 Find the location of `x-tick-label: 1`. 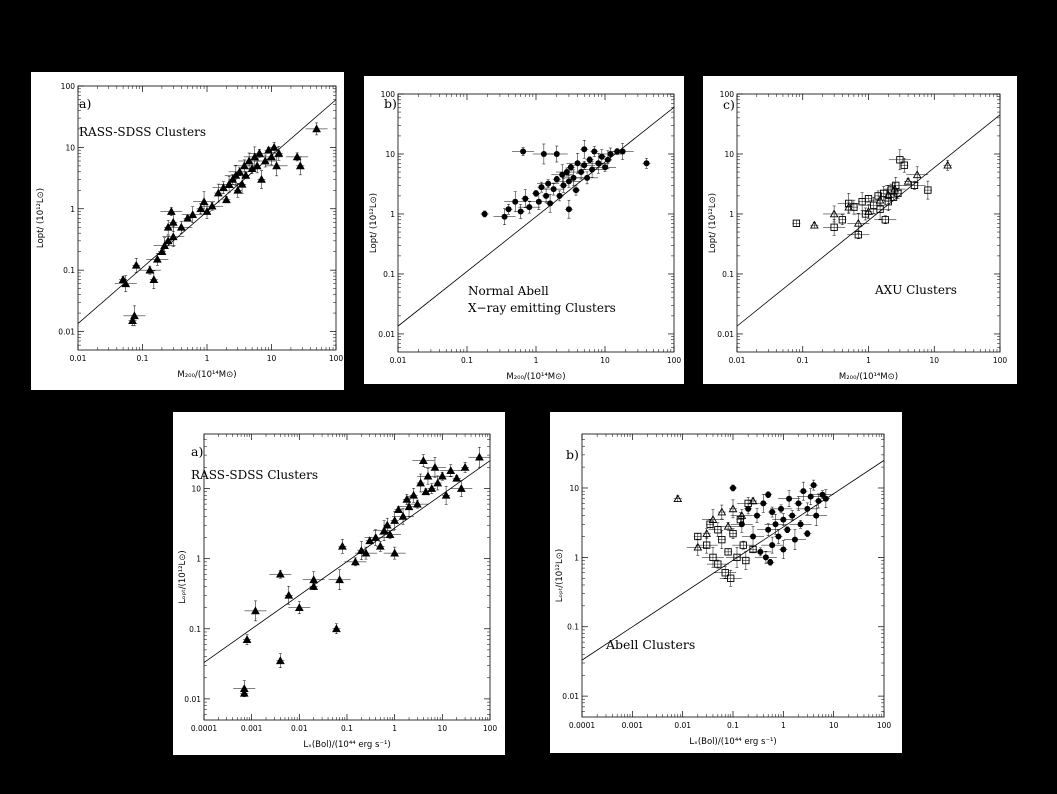

x-tick-label: 1 is located at coordinates (783, 725).